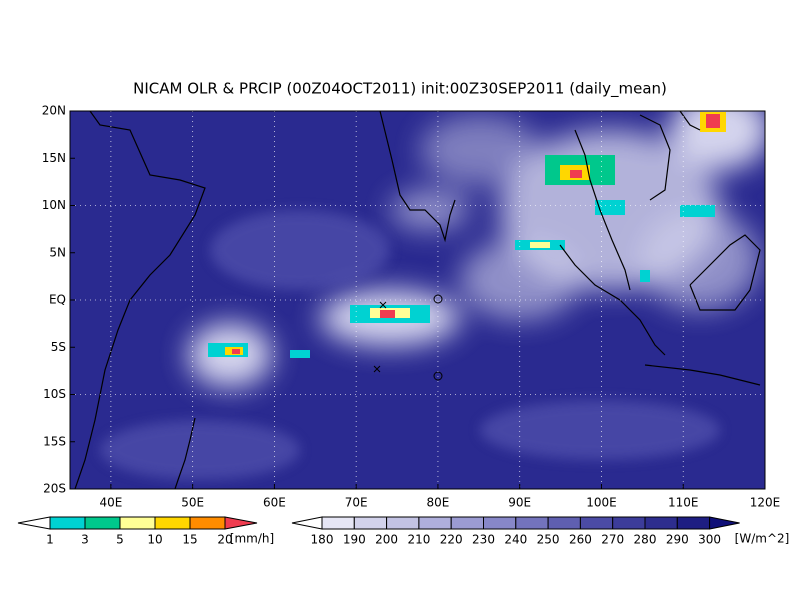 The image size is (800, 604). What do you see at coordinates (519, 503) in the screenshot?
I see `lon-label: 90E` at bounding box center [519, 503].